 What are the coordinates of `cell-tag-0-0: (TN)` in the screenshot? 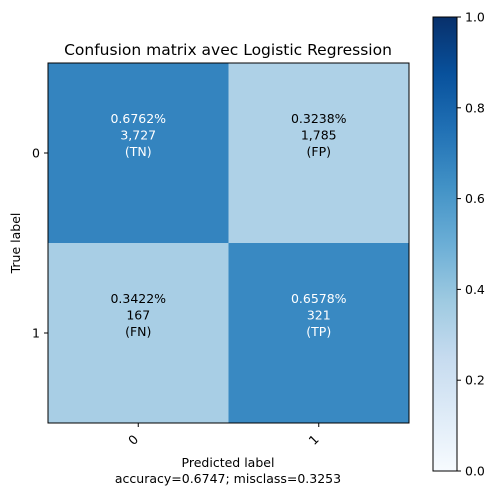 It's located at (138, 151).